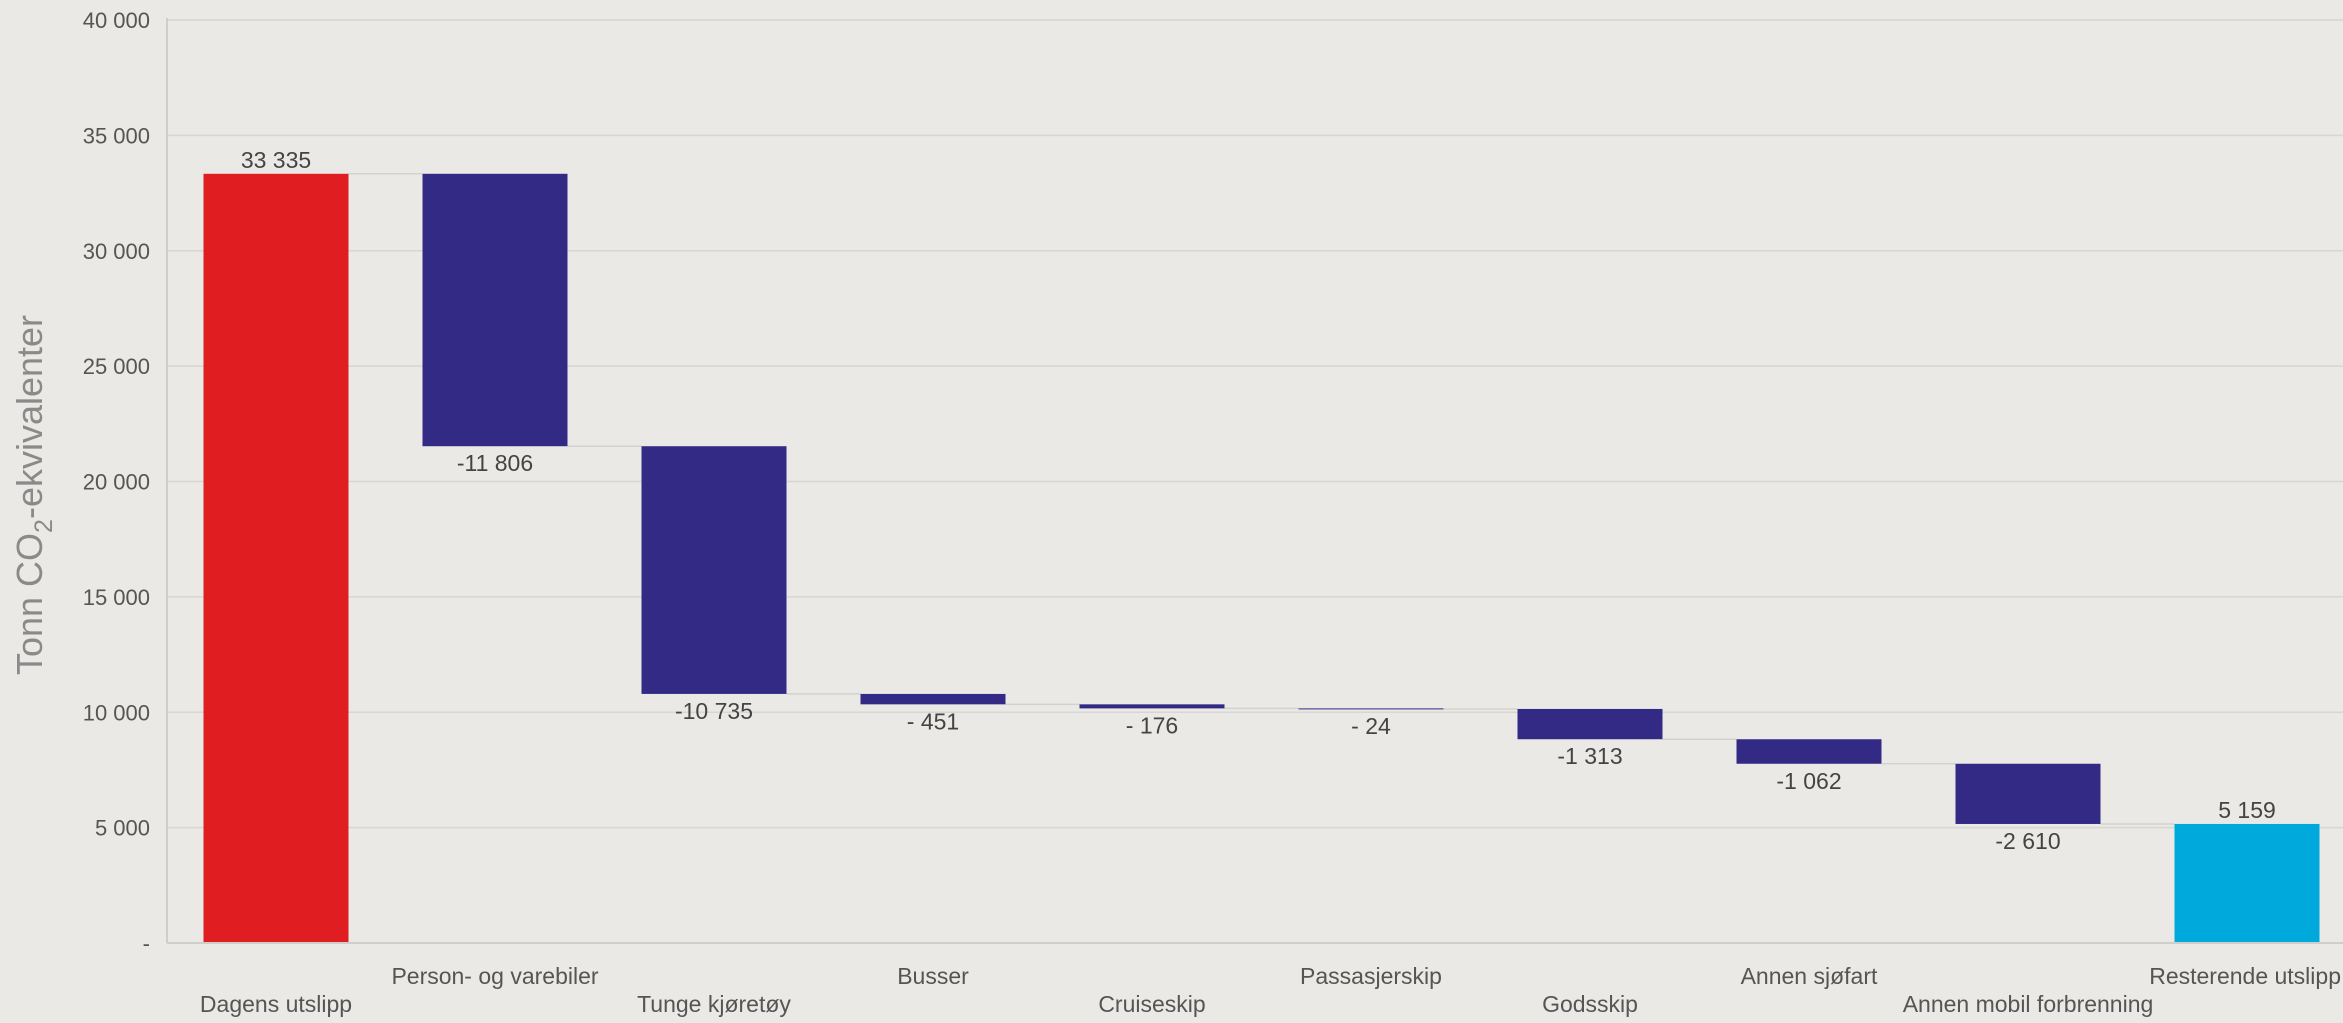 The width and height of the screenshot is (2343, 1023). What do you see at coordinates (1371, 976) in the screenshot?
I see `category-label: Passasjerskip` at bounding box center [1371, 976].